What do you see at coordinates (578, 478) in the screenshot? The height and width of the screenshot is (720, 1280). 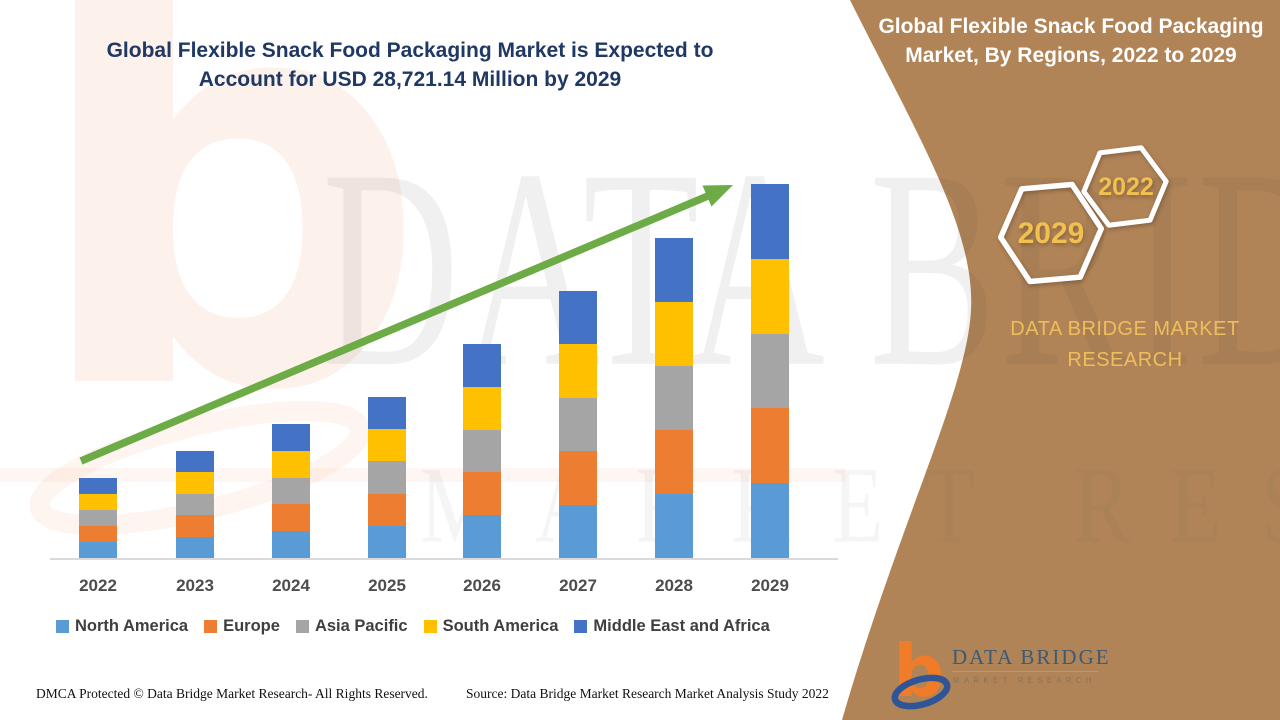 I see `bar-segment-2027-europe` at bounding box center [578, 478].